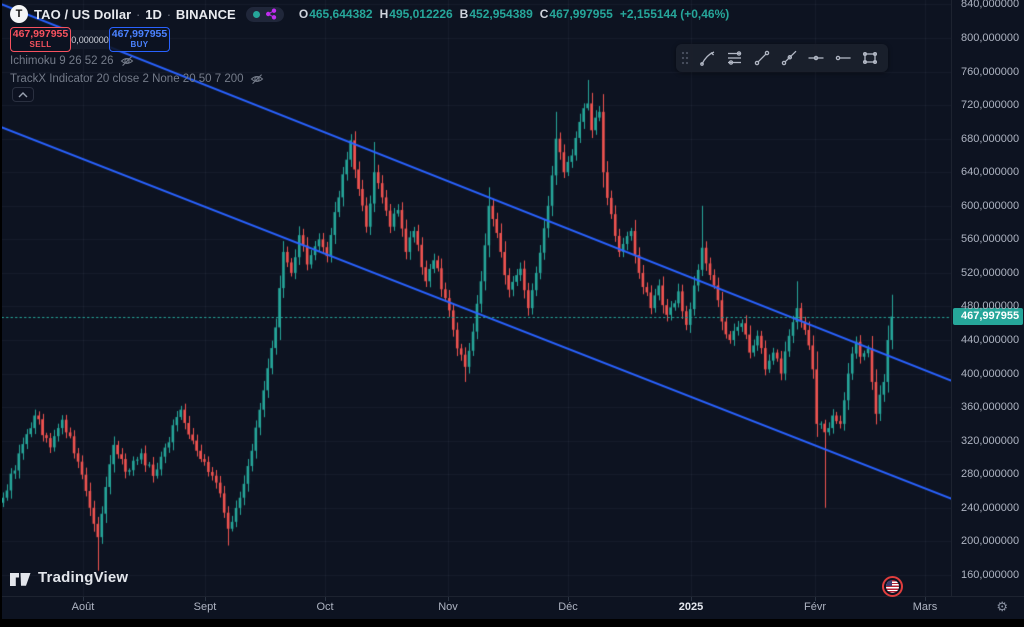 The height and width of the screenshot is (627, 1024). I want to click on spread-value: 0,000000, so click(90, 39).